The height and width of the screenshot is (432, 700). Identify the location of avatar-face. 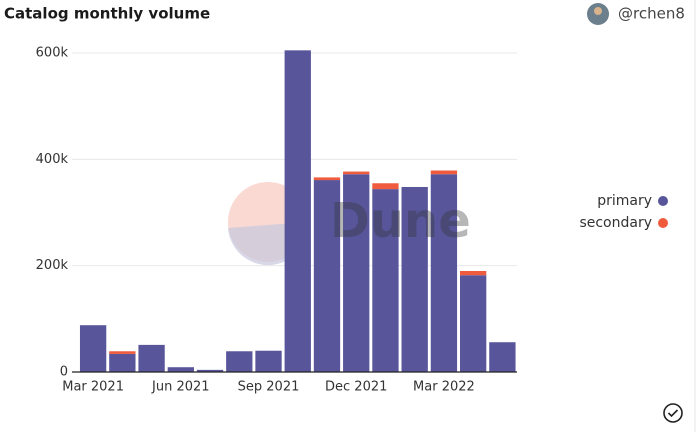
(598, 11).